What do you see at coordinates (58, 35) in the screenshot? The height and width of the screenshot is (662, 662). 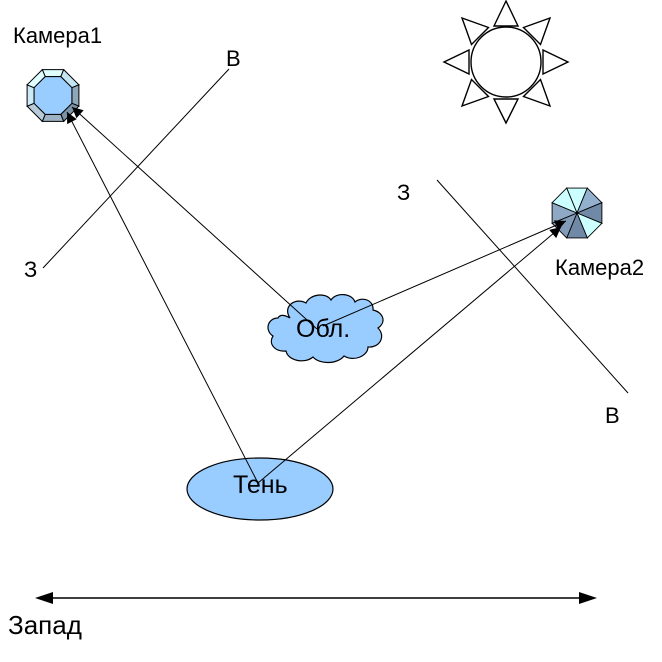 I see `camera1-label: Камера1` at bounding box center [58, 35].